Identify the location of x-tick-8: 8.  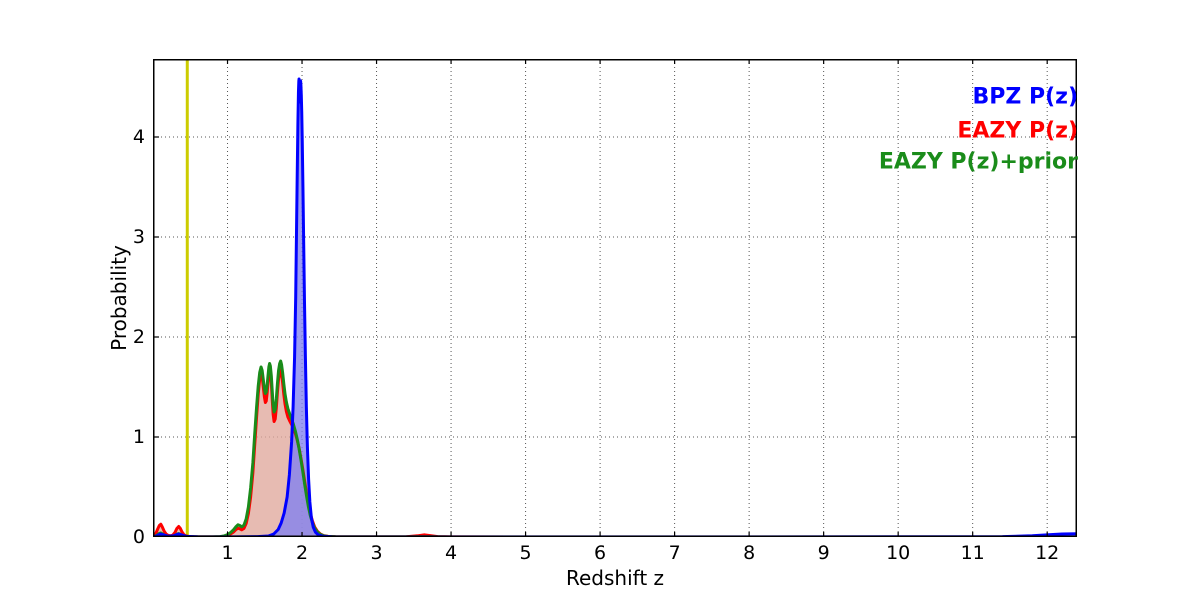
(749, 553).